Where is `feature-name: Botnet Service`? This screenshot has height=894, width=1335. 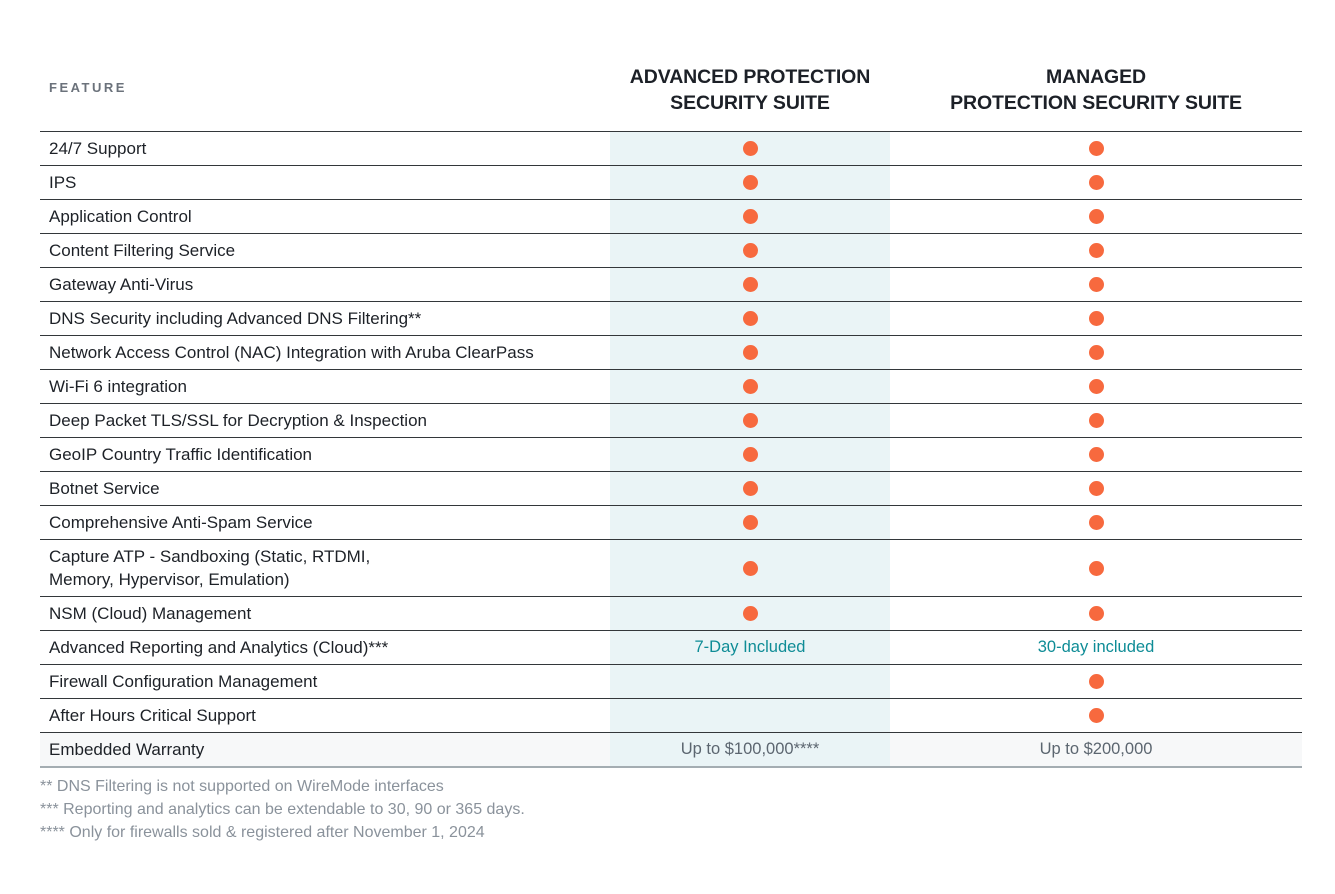
feature-name: Botnet Service is located at coordinates (104, 488).